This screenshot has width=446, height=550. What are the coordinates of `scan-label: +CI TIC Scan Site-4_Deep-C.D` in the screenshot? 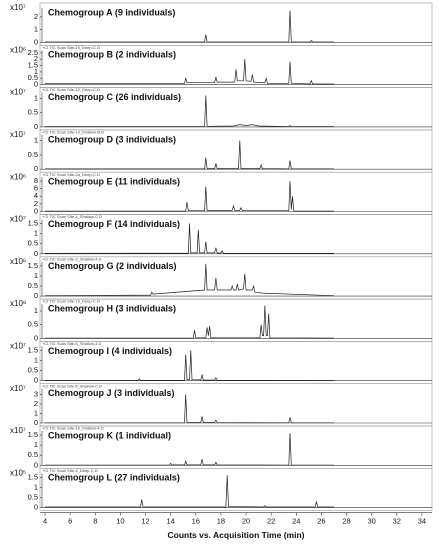 It's located at (70, 470).